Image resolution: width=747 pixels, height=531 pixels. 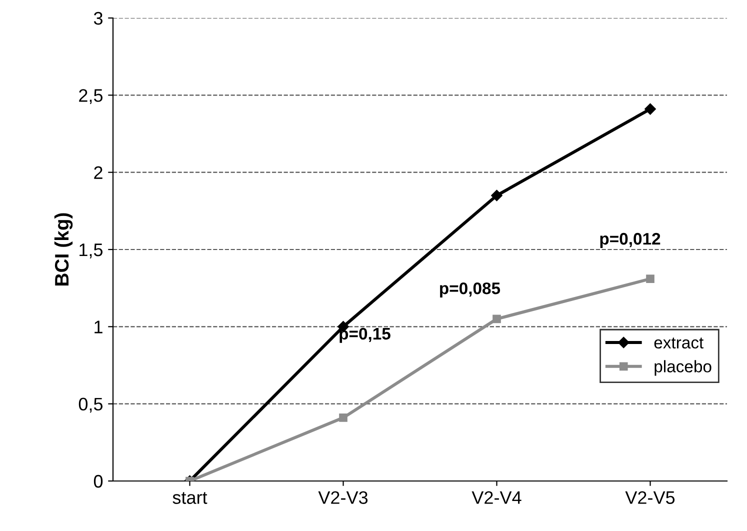 I want to click on annotation: p=0,012, so click(x=630, y=240).